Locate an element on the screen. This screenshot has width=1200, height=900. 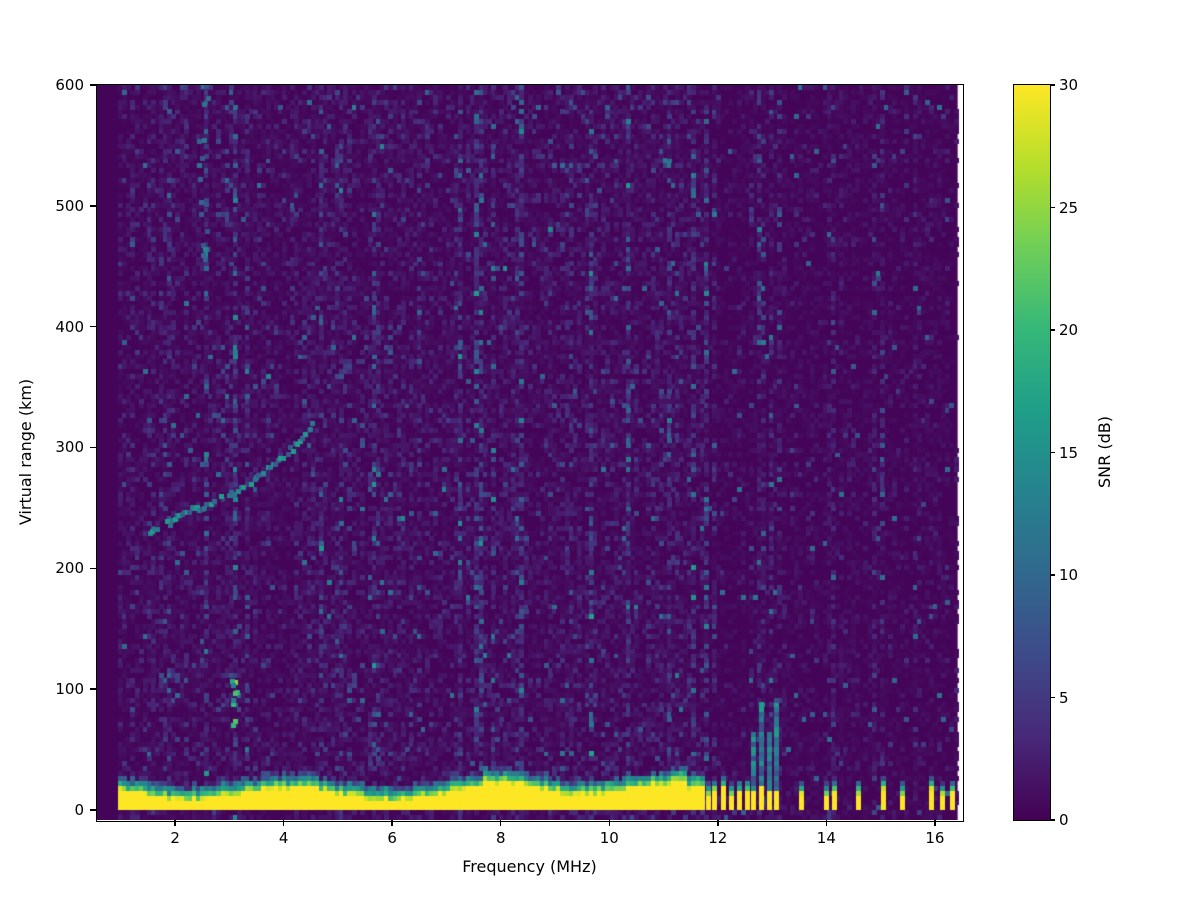
colorbar-tick-label-10: 10 is located at coordinates (1069, 575).